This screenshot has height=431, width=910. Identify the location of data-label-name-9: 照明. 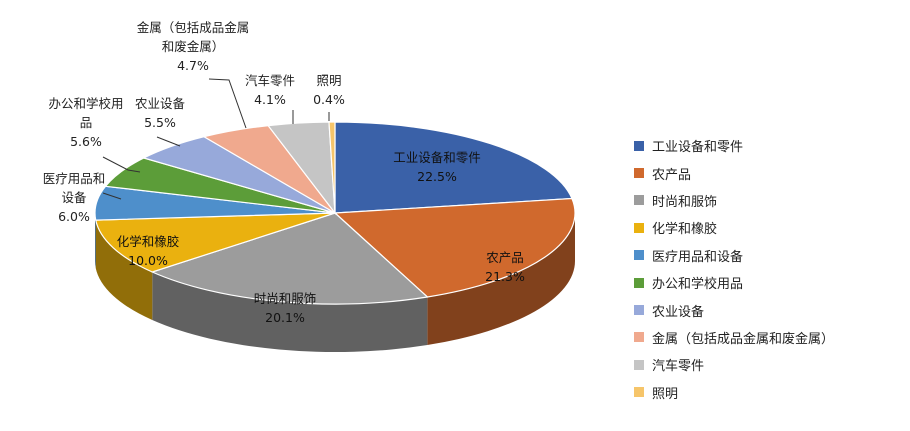
(328, 80).